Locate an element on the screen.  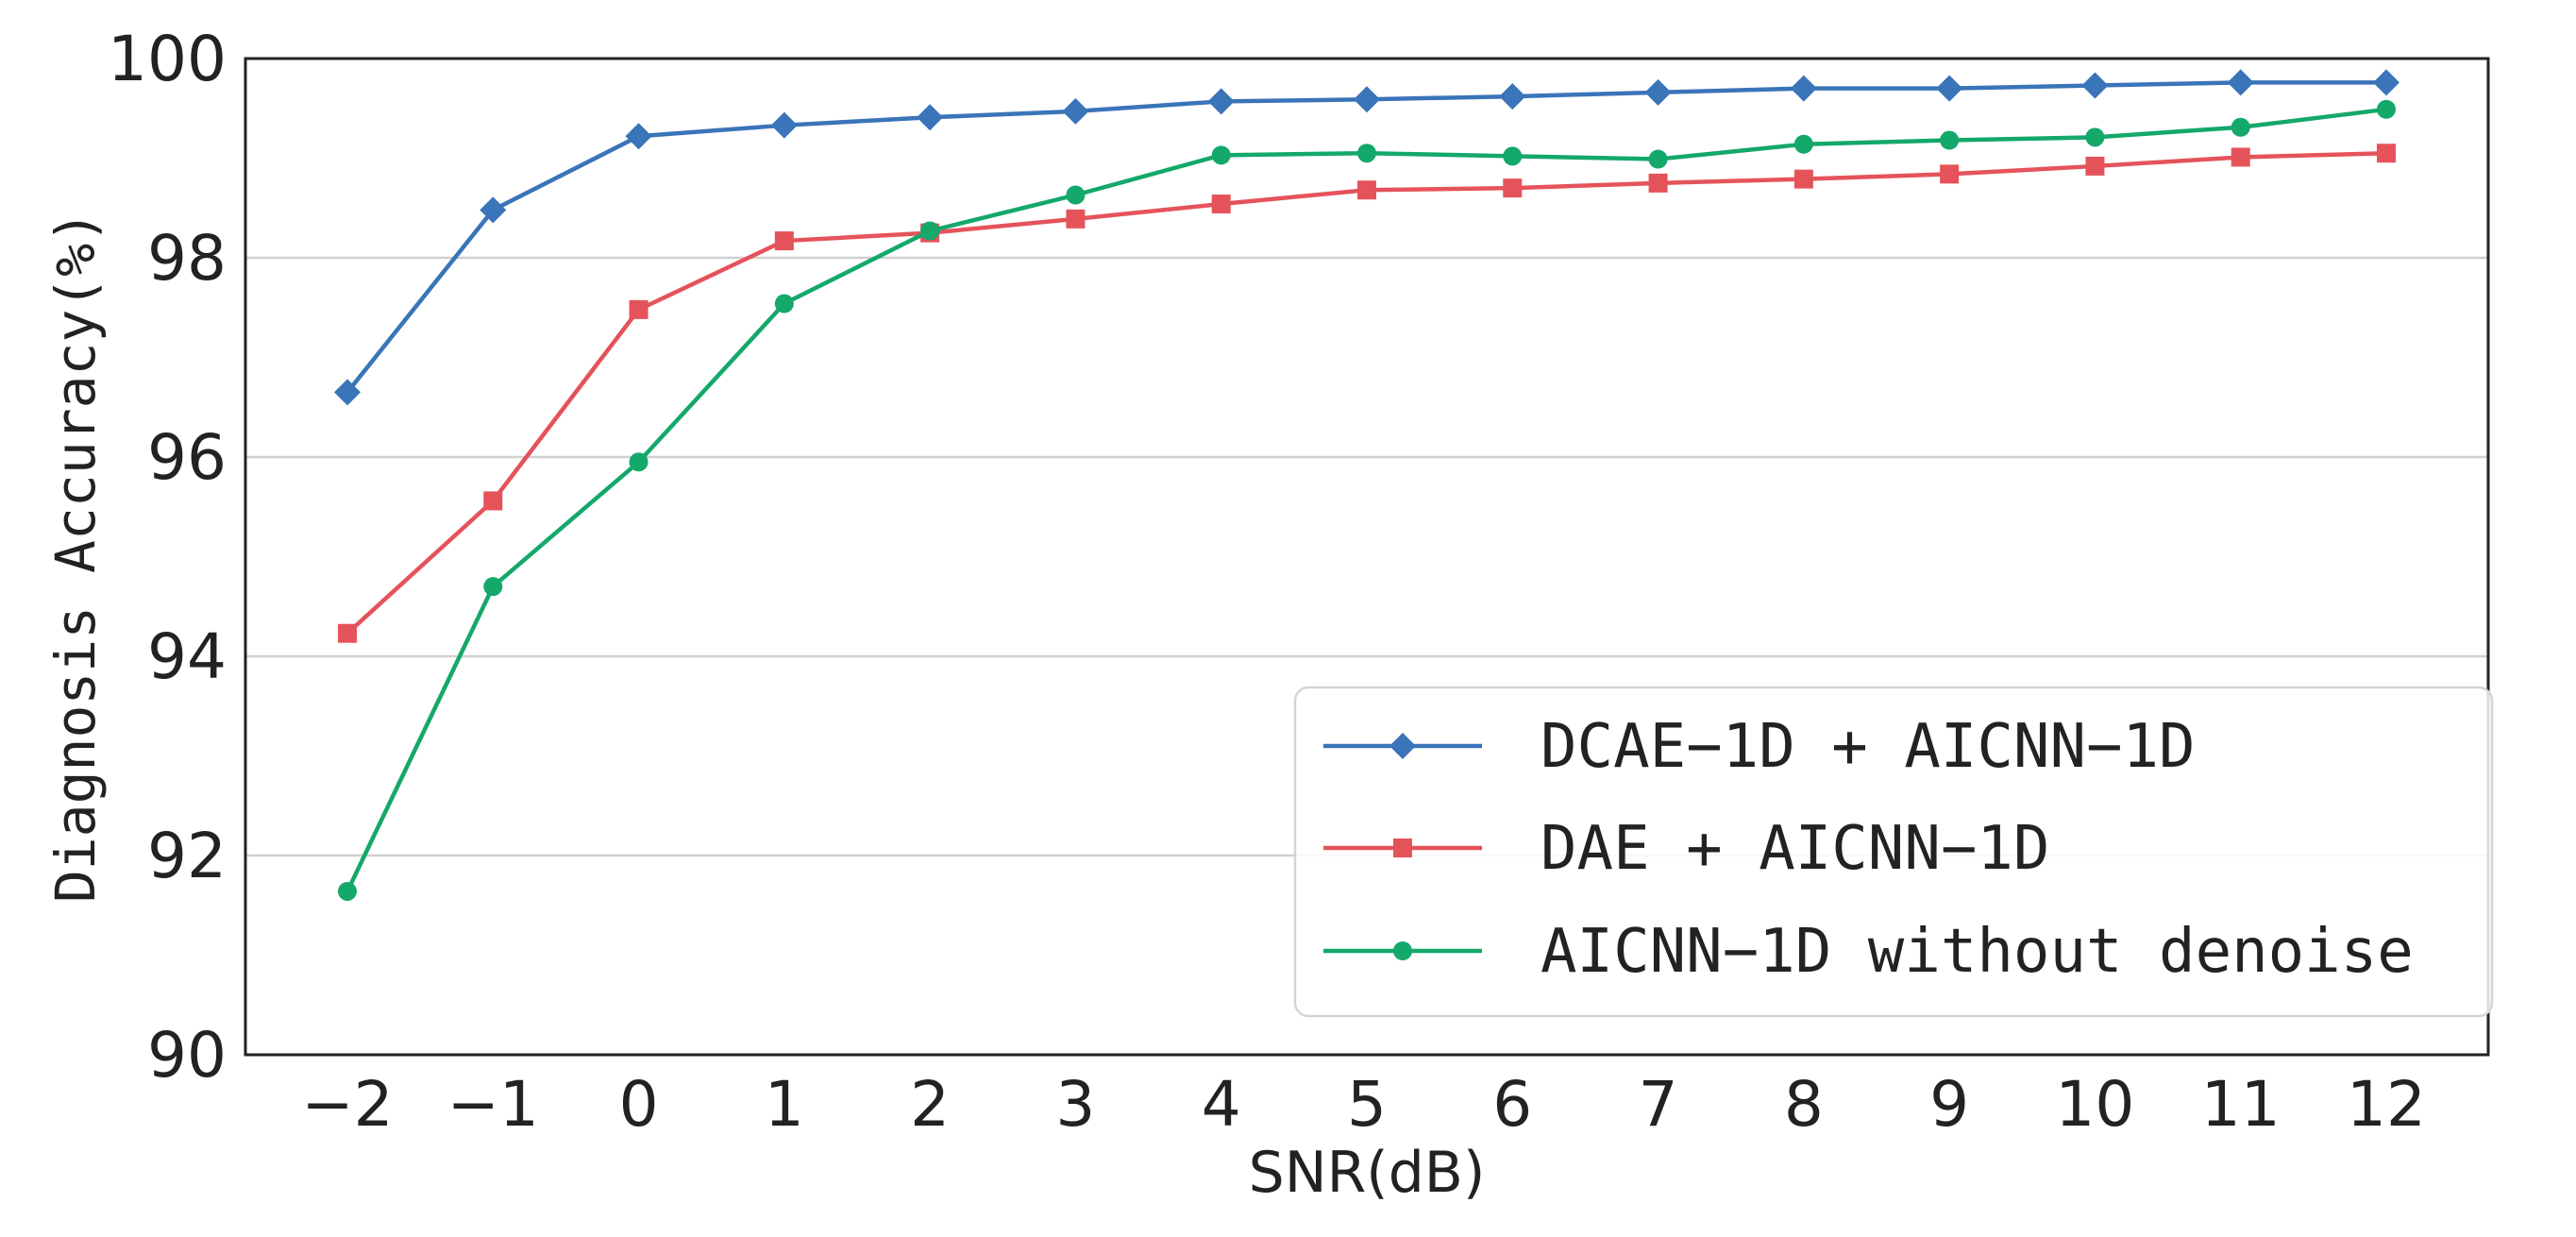
y-tick-label: 94 is located at coordinates (187, 657).